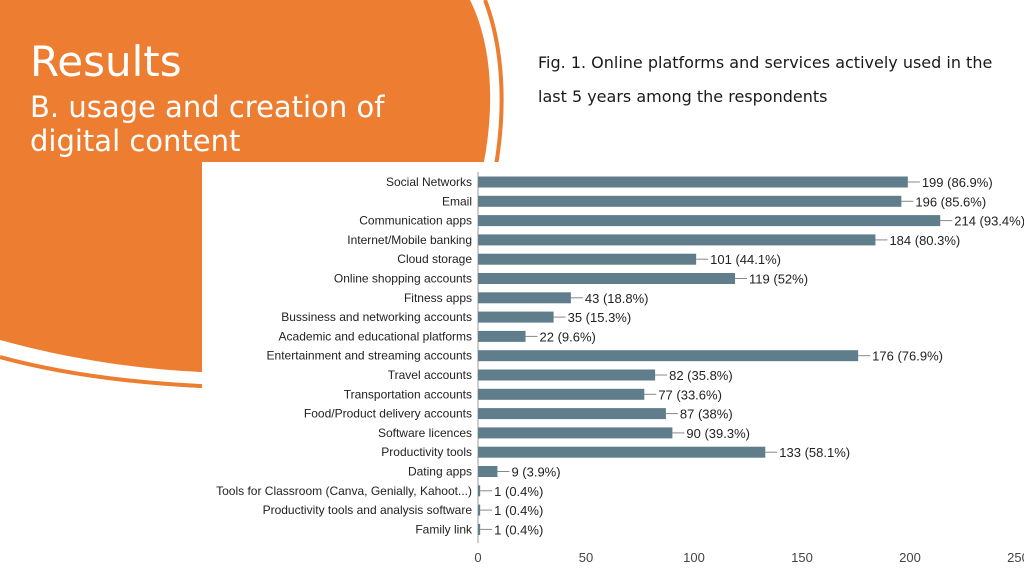 This screenshot has height=576, width=1024. Describe the element at coordinates (207, 124) in the screenshot. I see `slide-subtitle: B. usage and creation of digital content` at that location.